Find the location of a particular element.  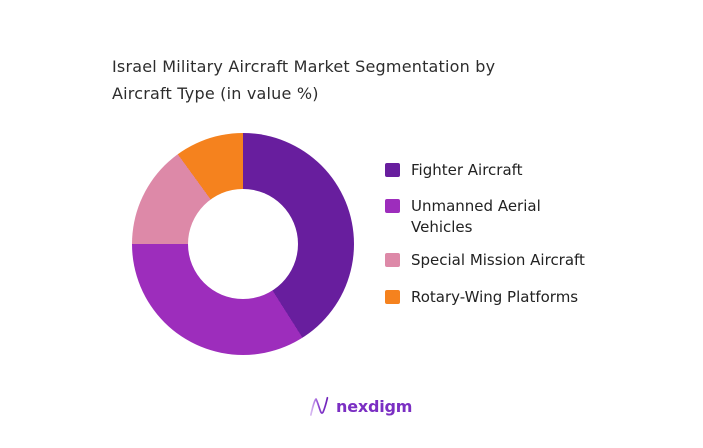

legend-item-rotary-wing-platforms: Rotary-Wing Platforms is located at coordinates (481, 298).